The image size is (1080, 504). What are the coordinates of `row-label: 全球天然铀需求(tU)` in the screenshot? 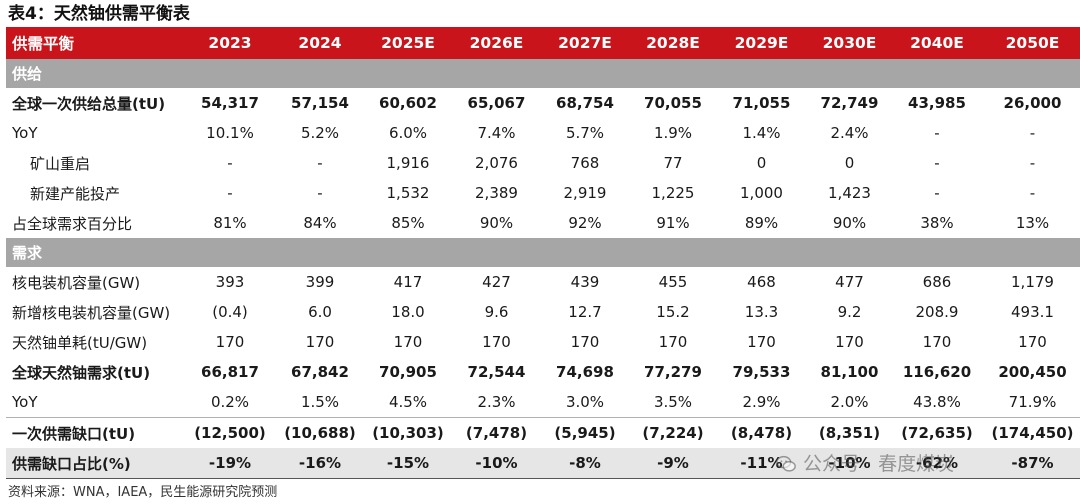 It's located at (81, 372).